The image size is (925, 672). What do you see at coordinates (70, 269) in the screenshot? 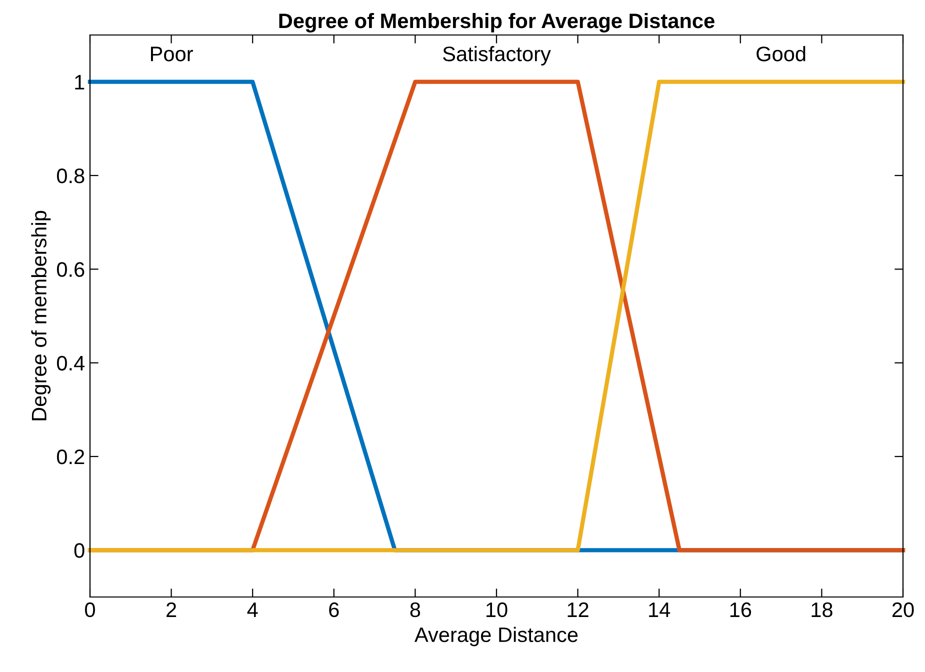
I see `y-tick-label: 0.6` at bounding box center [70, 269].